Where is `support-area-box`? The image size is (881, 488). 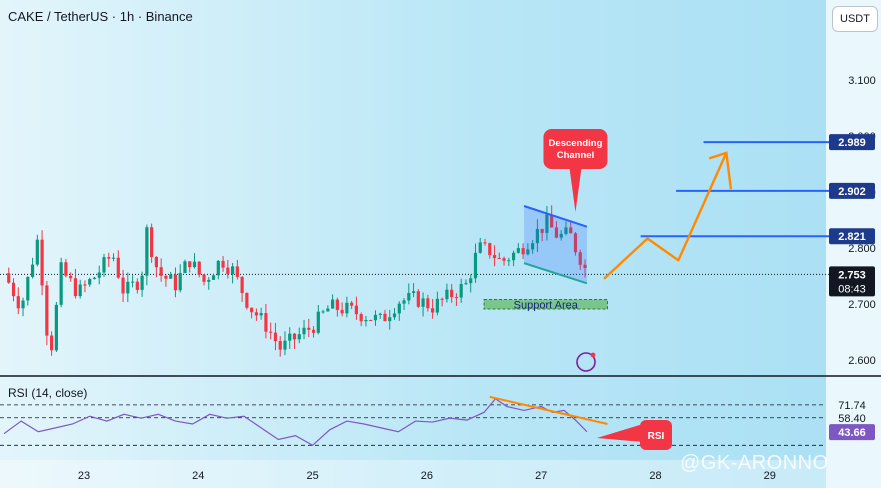 support-area-box is located at coordinates (545, 304).